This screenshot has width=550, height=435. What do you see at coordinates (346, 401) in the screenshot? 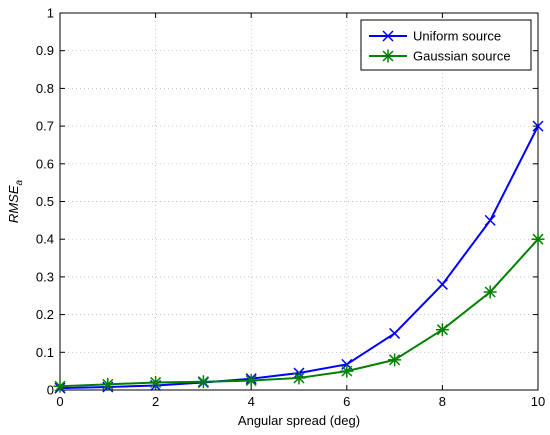
I see `x-tick-label: 6` at bounding box center [346, 401].